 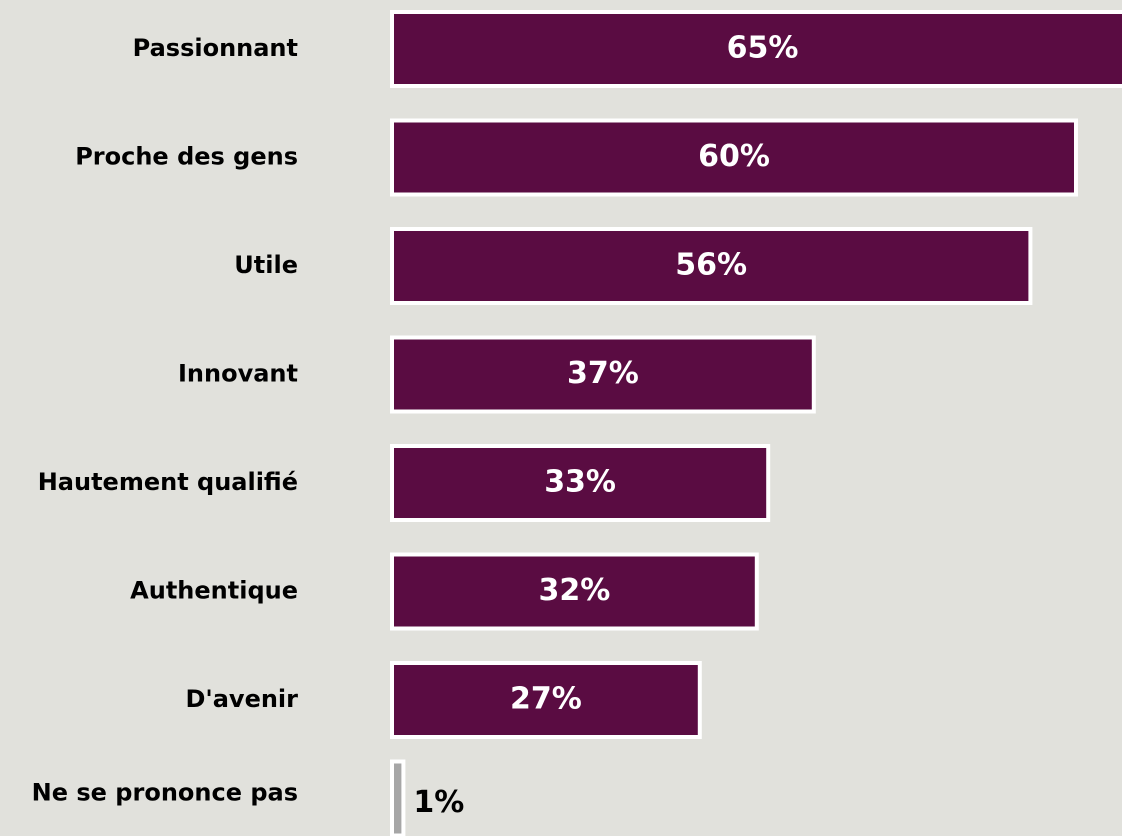 What do you see at coordinates (266, 265) in the screenshot?
I see `category-label: Utile` at bounding box center [266, 265].